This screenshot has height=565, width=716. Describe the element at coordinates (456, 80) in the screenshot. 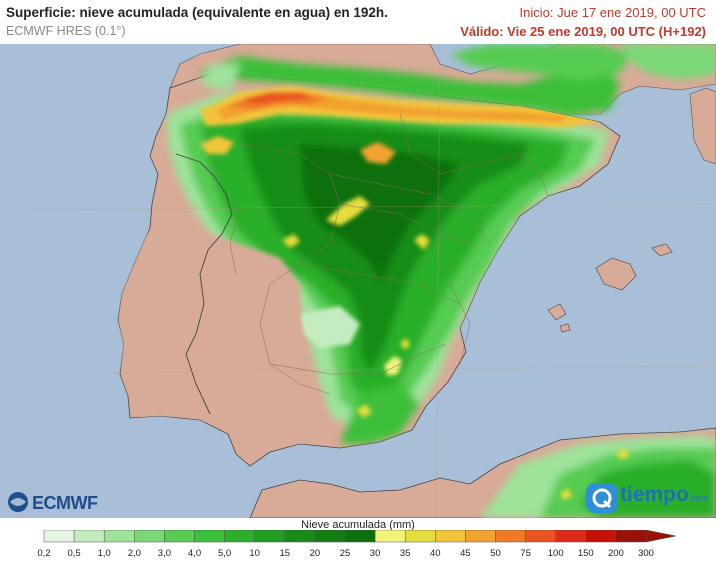

I see `france-snow` at that location.